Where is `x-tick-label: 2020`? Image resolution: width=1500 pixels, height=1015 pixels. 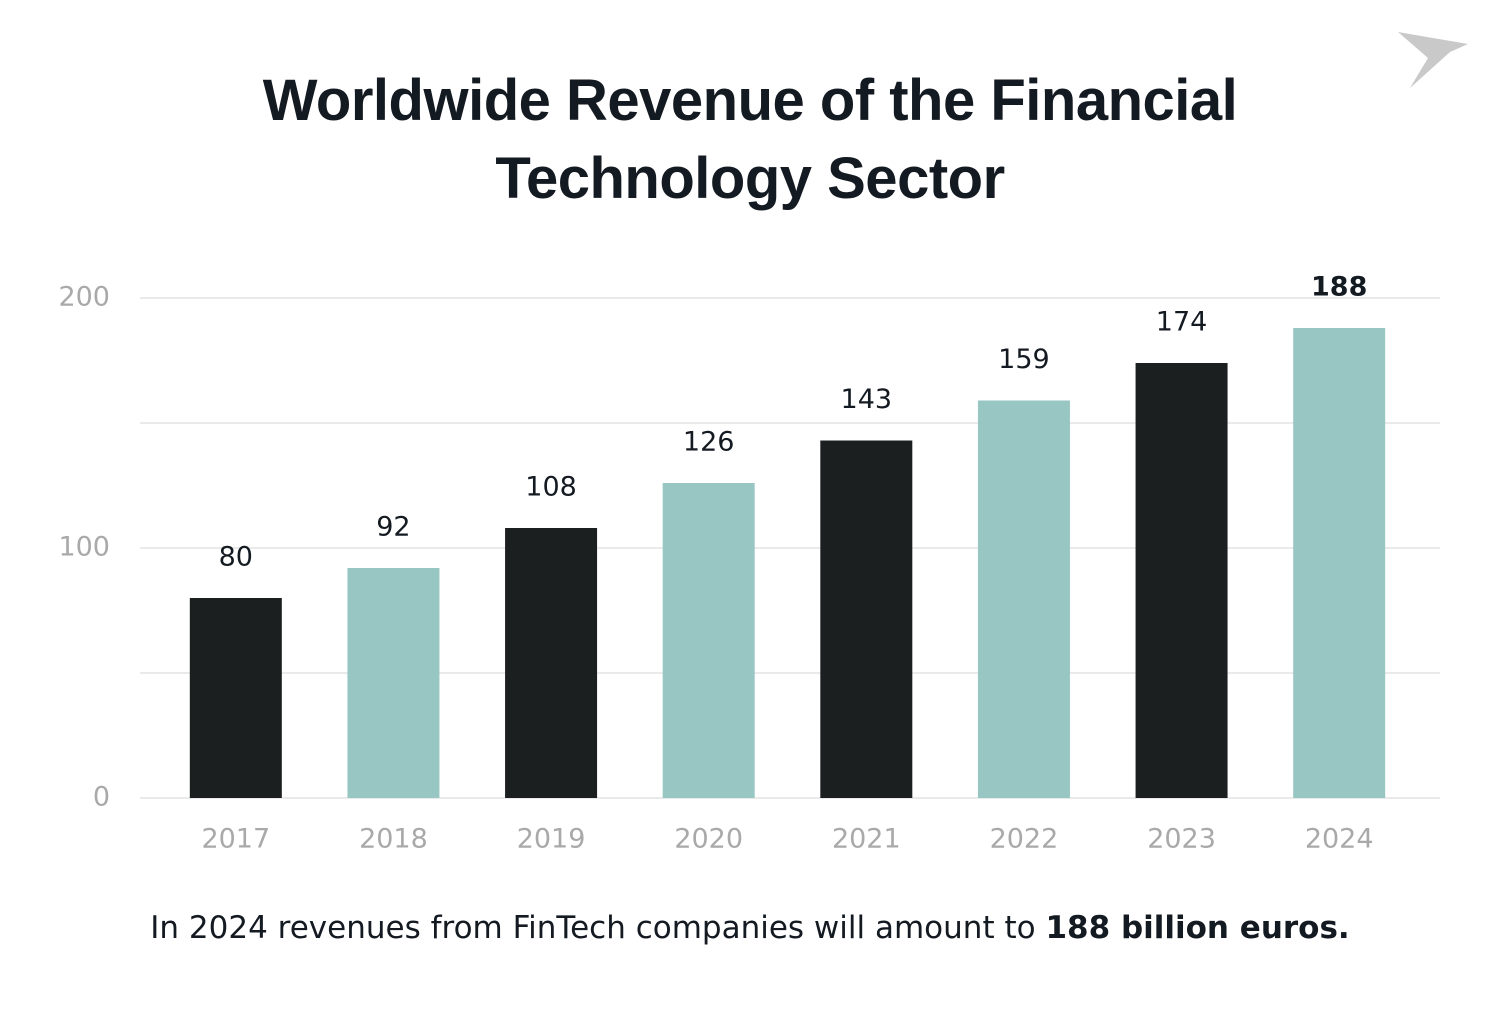 x-tick-label: 2020 is located at coordinates (708, 839).